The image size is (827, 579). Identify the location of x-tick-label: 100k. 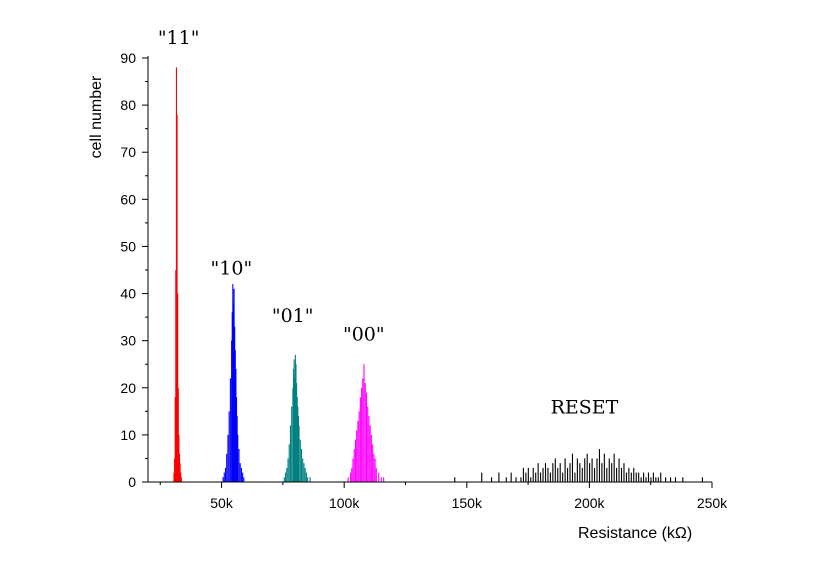
(344, 503).